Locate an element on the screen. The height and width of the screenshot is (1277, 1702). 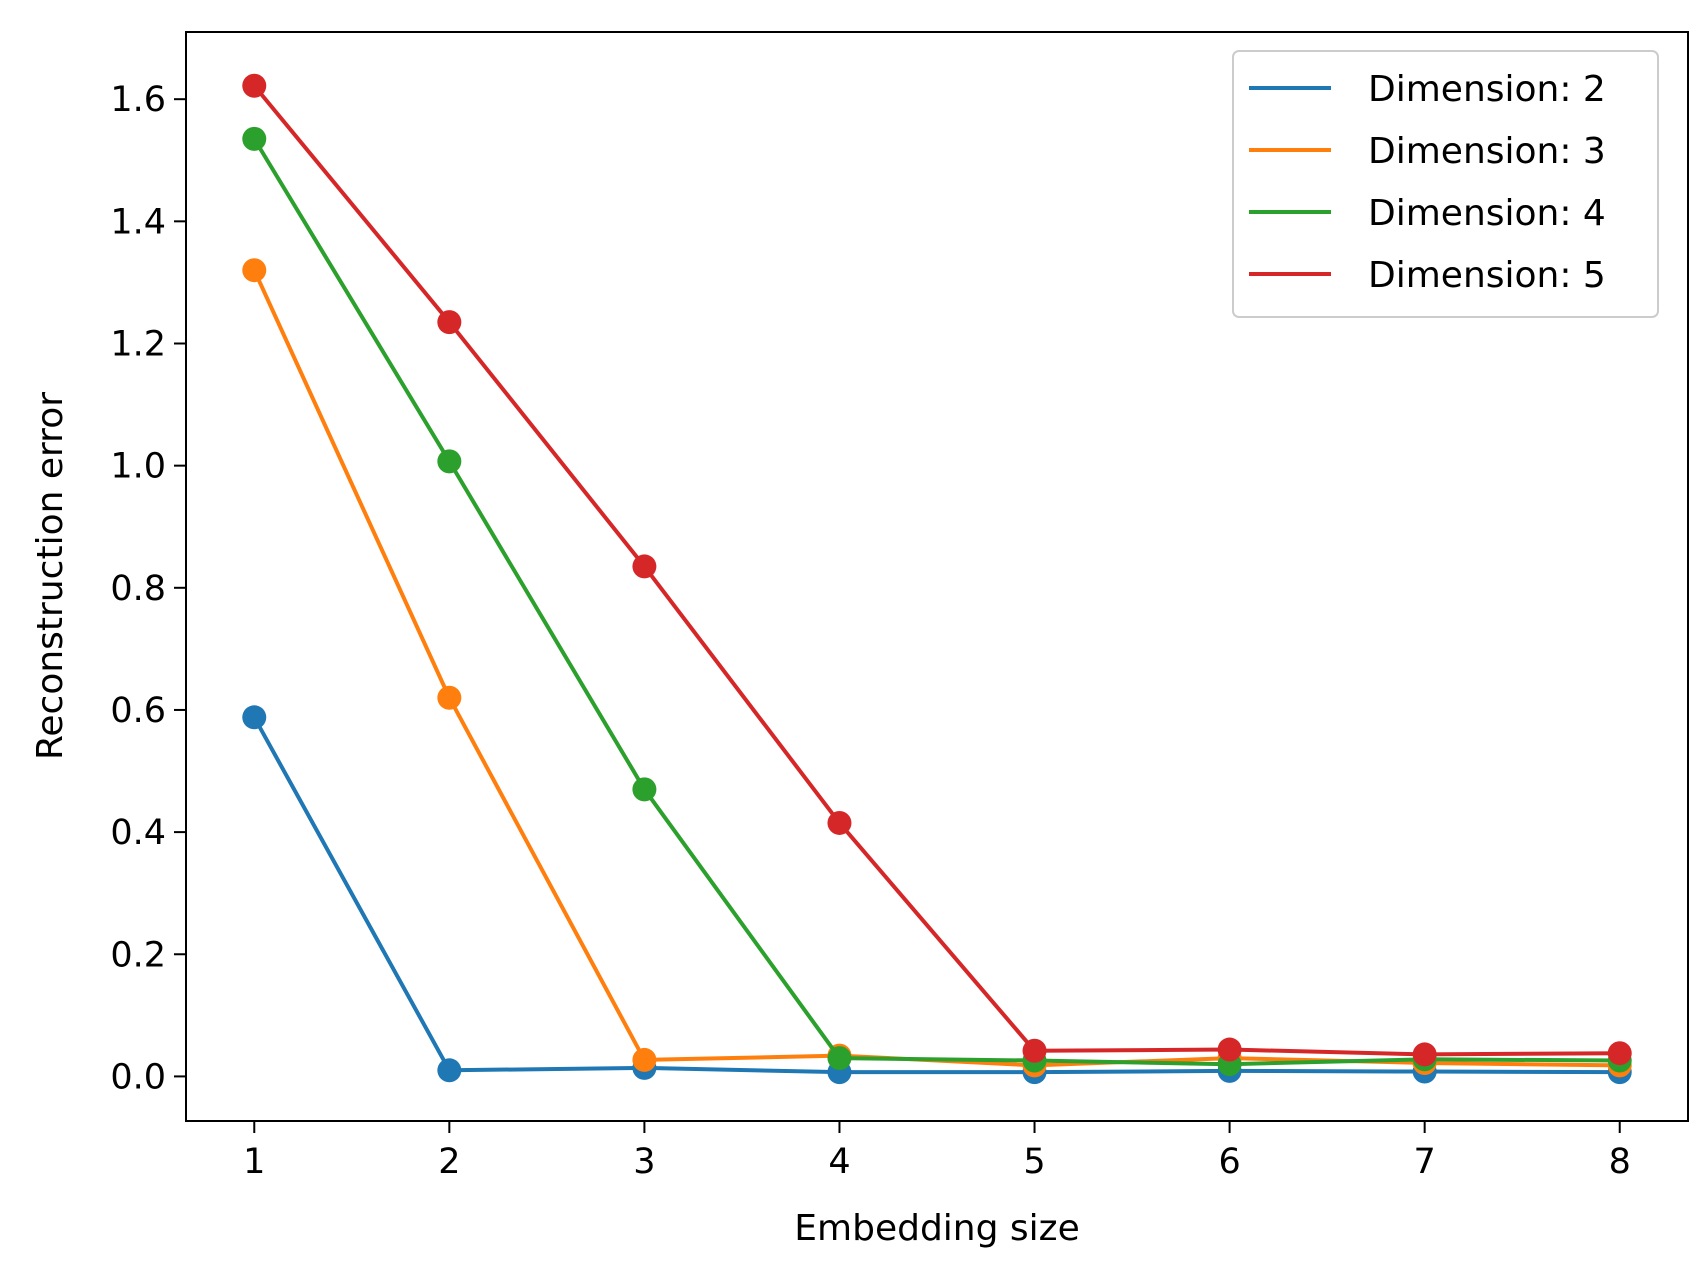
x-tick-label: 3 is located at coordinates (644, 1162).